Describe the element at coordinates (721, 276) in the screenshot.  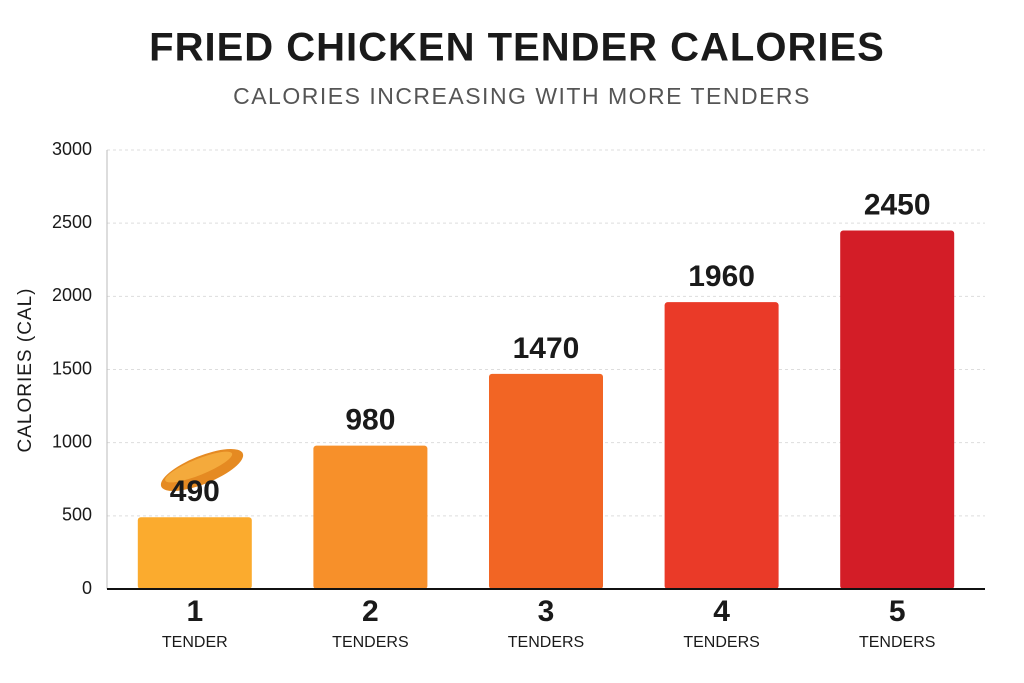
I see `value-label: 1960` at that location.